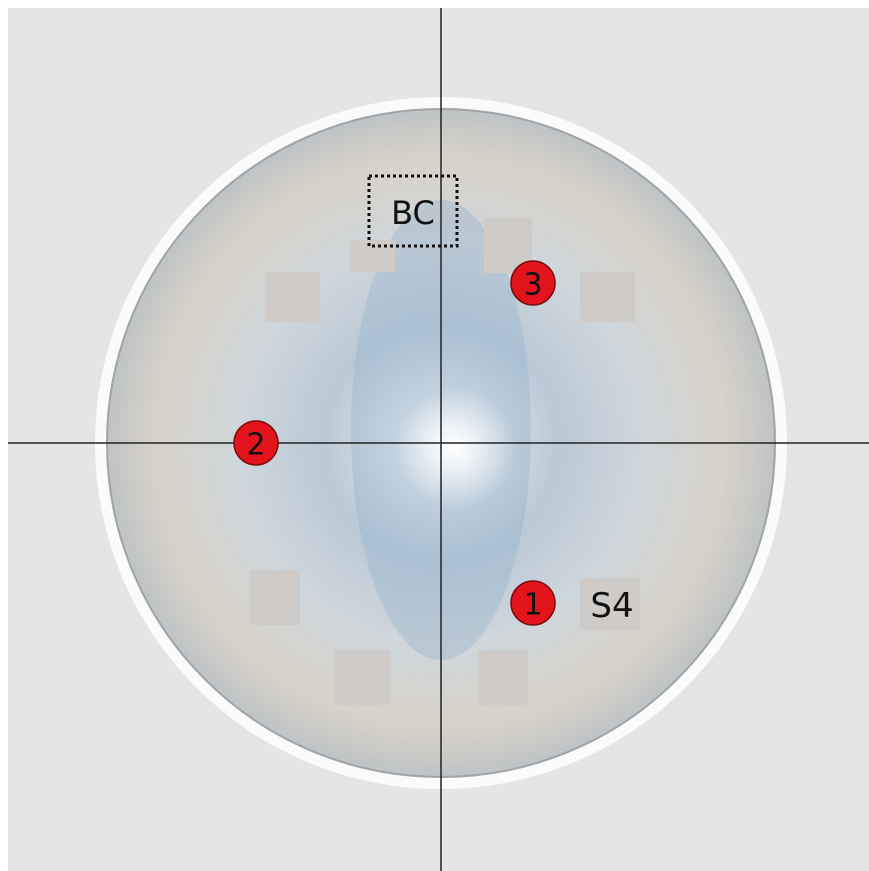 The image size is (869, 871). Describe the element at coordinates (532, 605) in the screenshot. I see `marker-label: 1` at that location.